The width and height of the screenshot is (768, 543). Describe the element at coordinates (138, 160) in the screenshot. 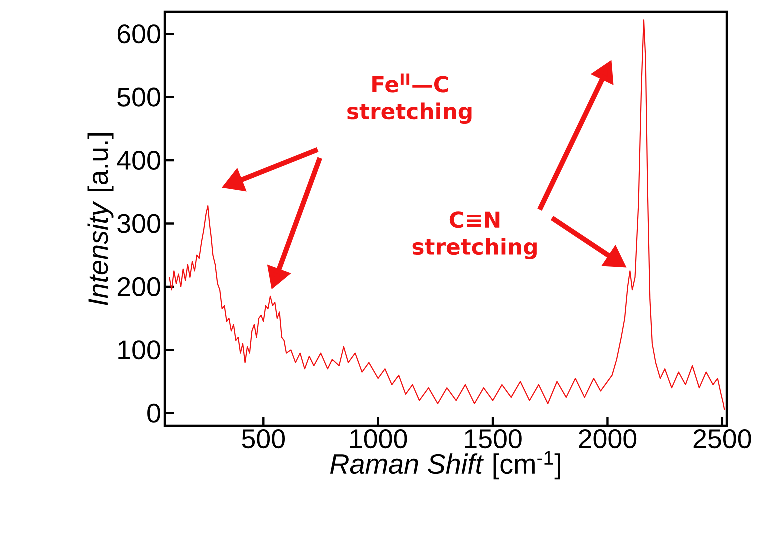

I see `y-tick-label: 400` at that location.